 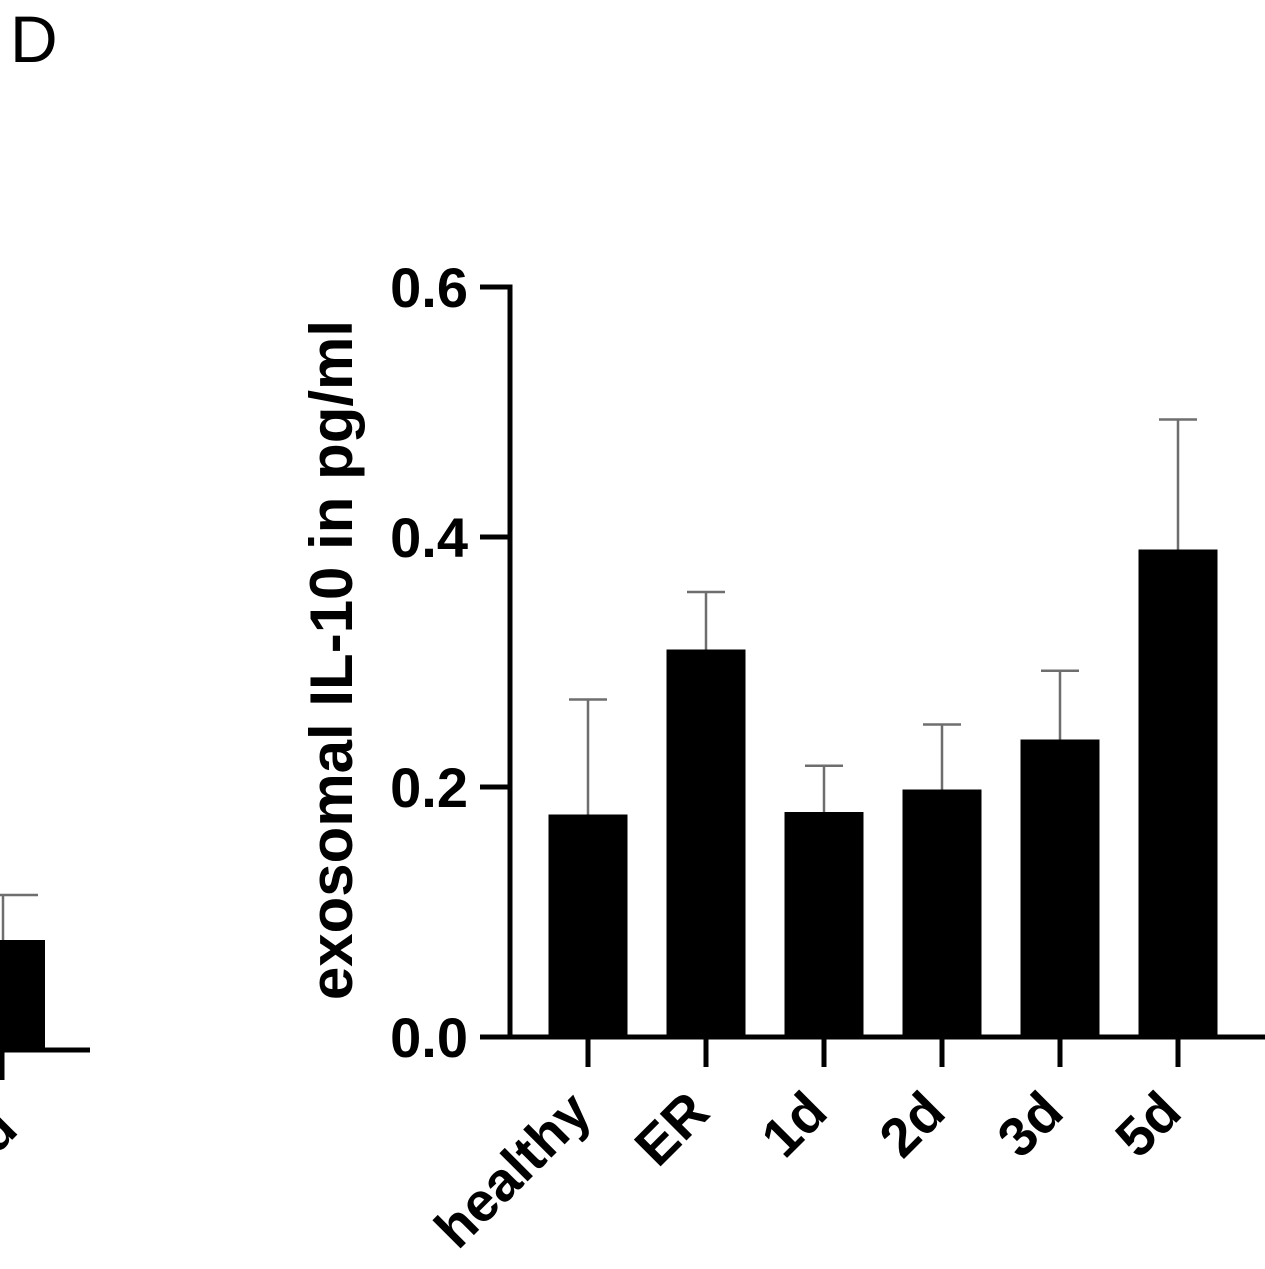 I want to click on y-tick-label-2: 0.4, so click(x=429, y=537).